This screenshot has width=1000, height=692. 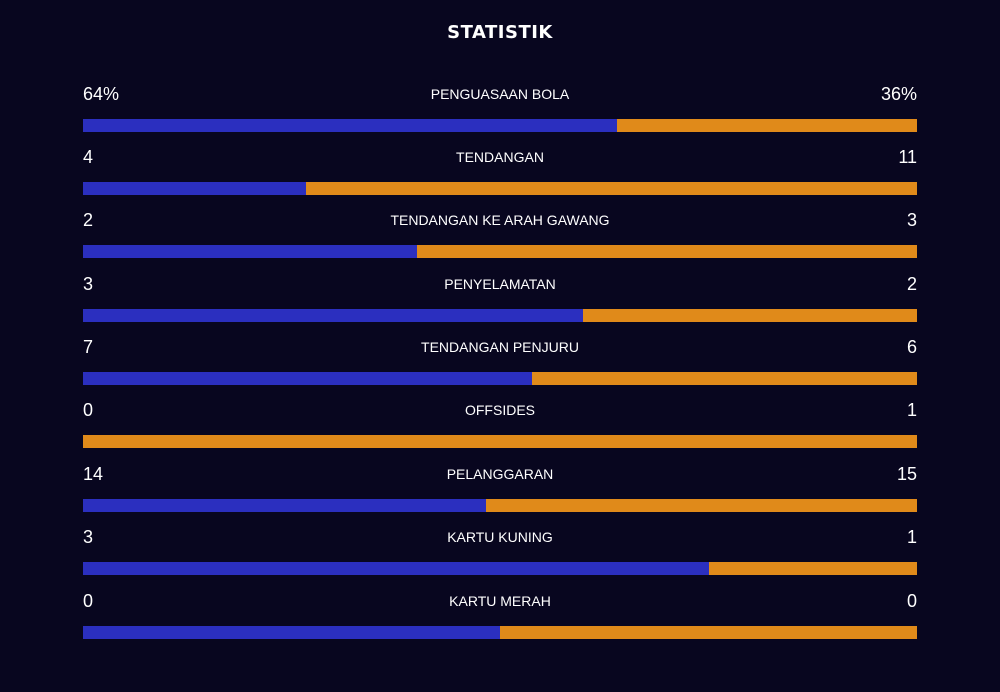 What do you see at coordinates (500, 302) in the screenshot?
I see `stat-row-saves: 3 PENYELAMATAN 2` at bounding box center [500, 302].